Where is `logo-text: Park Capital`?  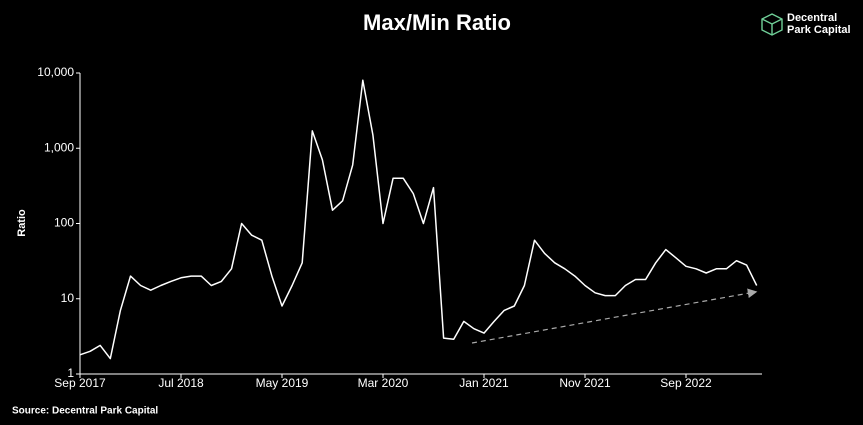 logo-text: Park Capital is located at coordinates (819, 30).